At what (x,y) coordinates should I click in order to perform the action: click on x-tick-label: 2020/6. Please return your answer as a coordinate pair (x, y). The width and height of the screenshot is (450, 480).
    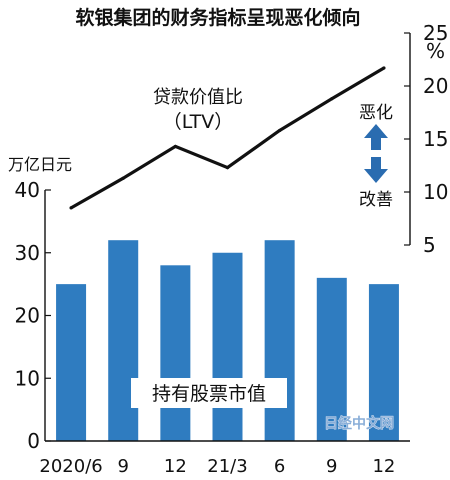
    Looking at the image, I should click on (70, 466).